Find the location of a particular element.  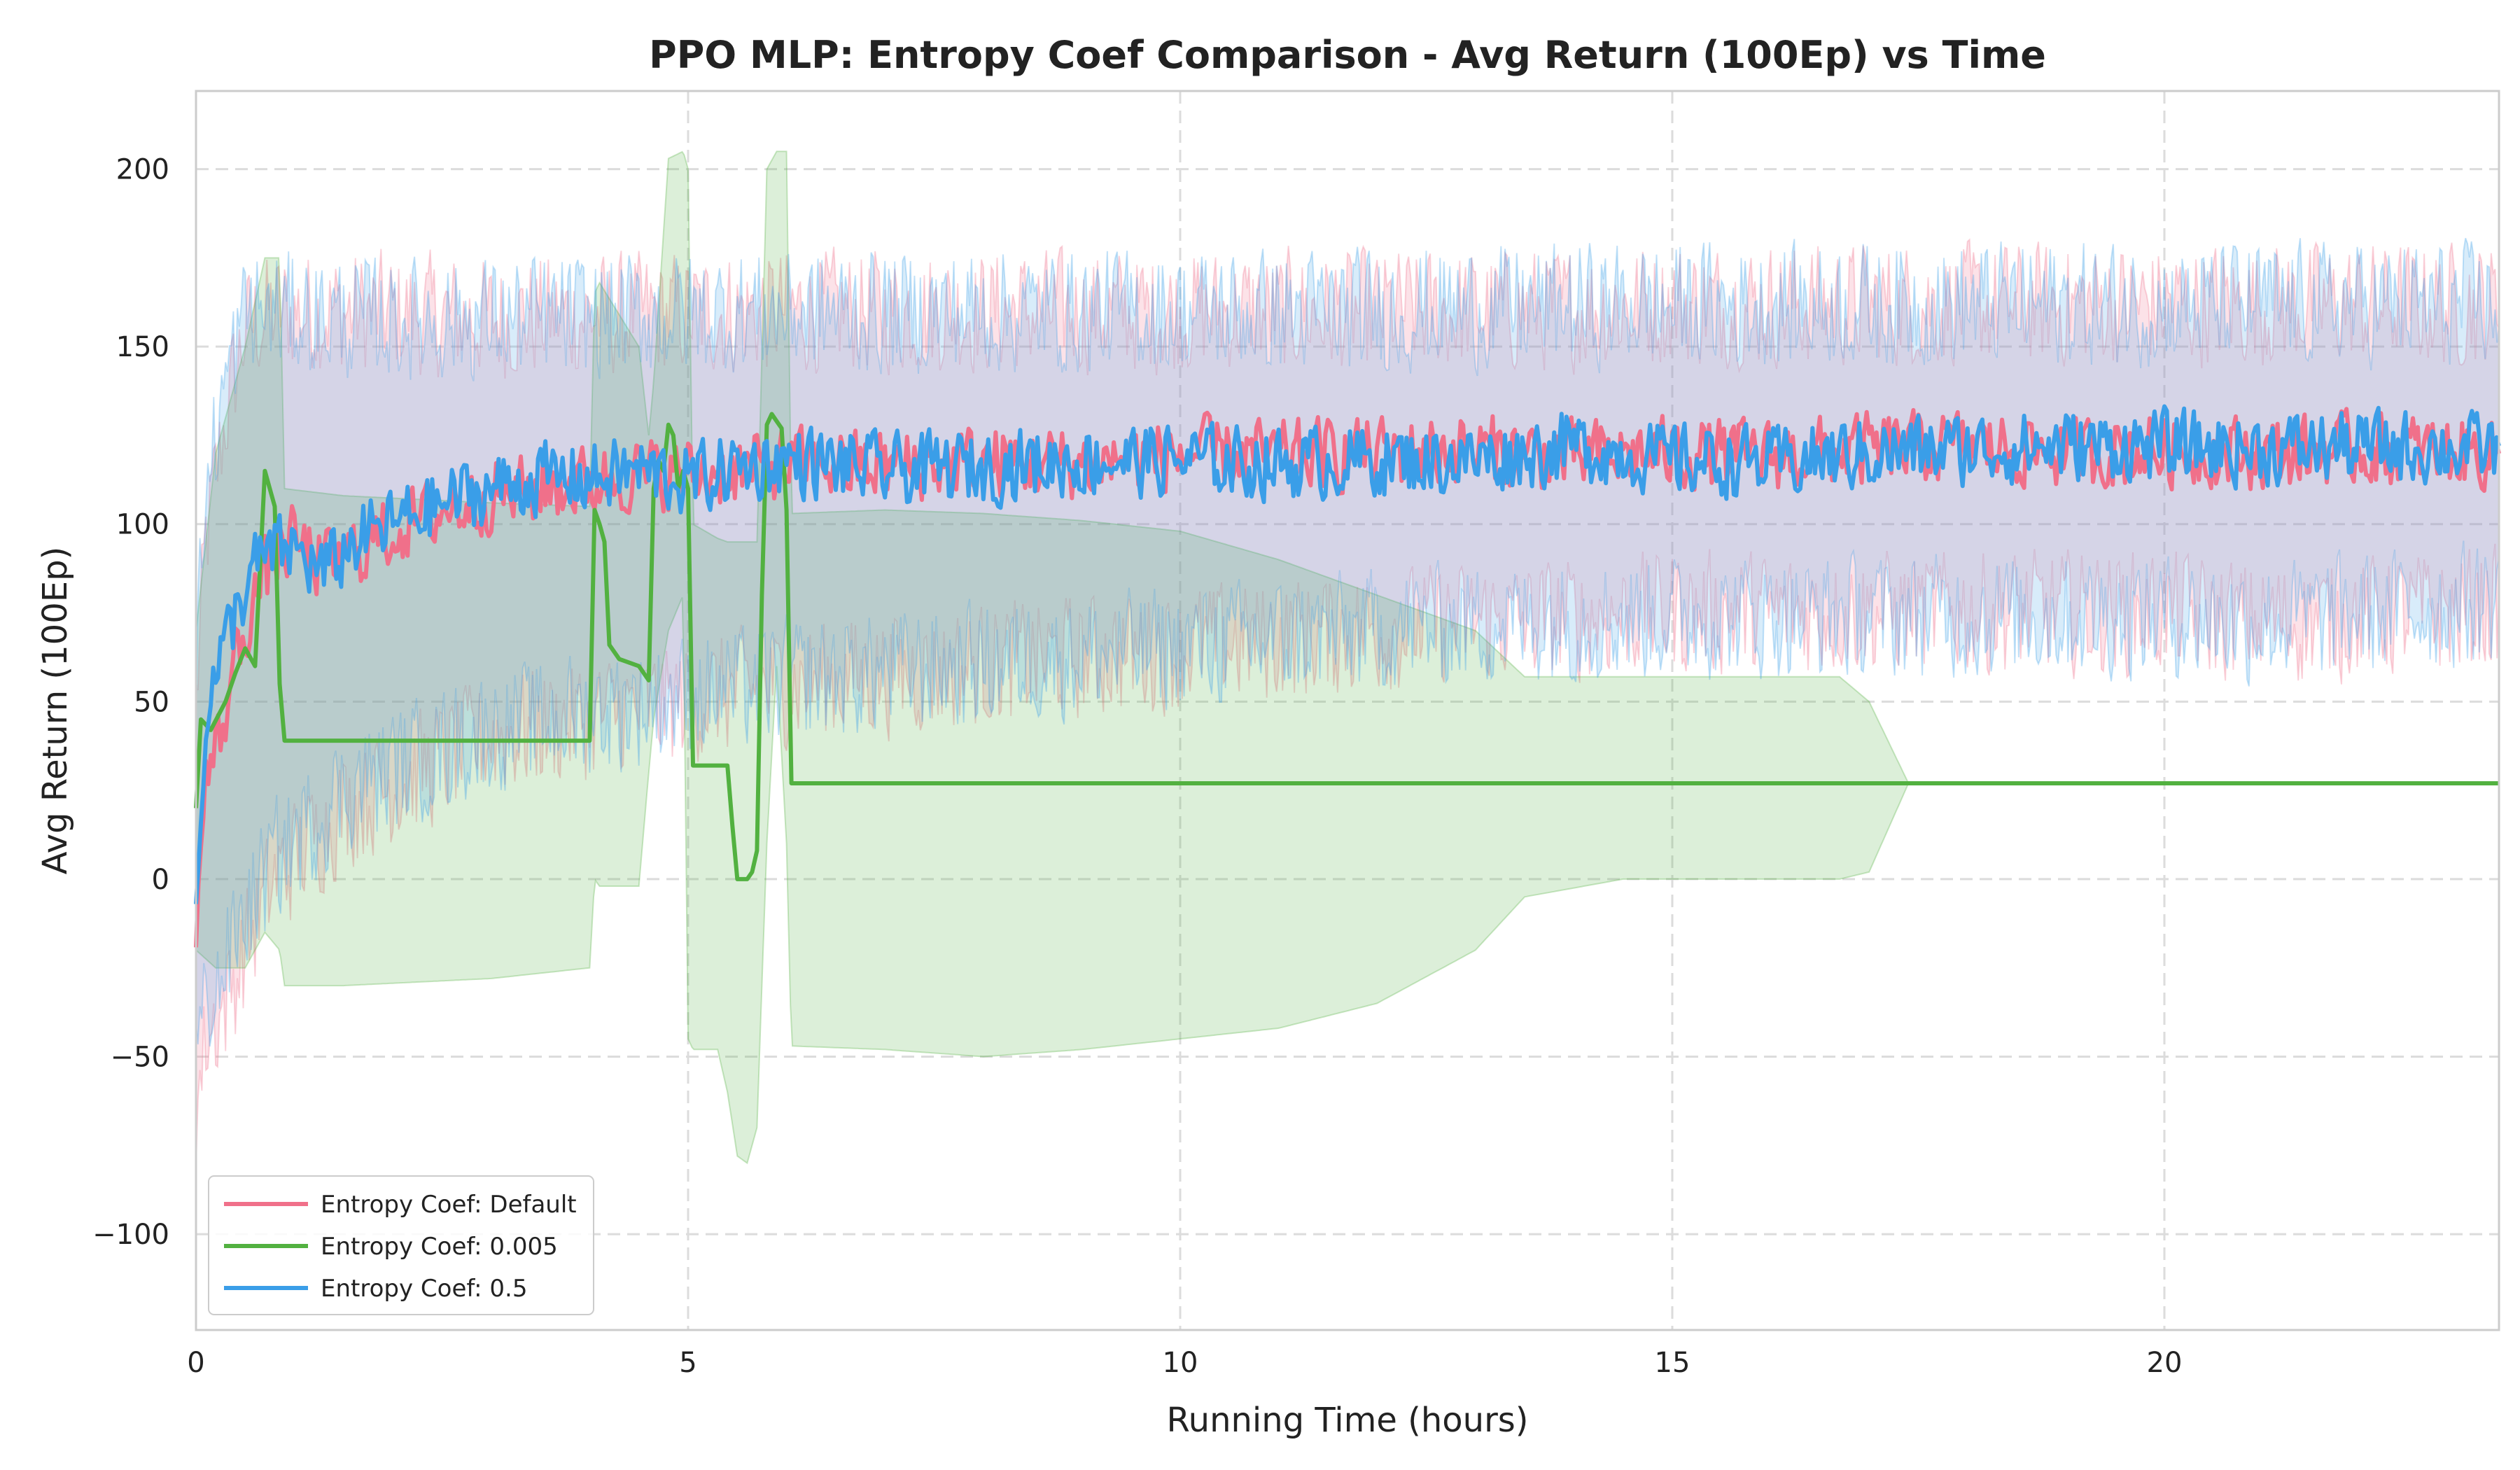

legend-frame is located at coordinates (401, 1245).